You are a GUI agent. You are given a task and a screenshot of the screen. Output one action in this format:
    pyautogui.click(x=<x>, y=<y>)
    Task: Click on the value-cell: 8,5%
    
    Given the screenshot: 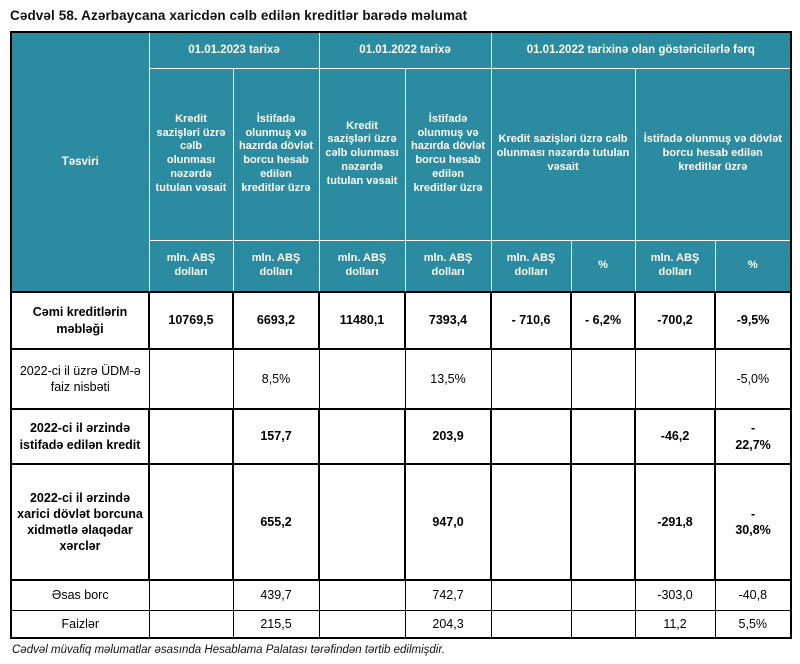 What is the action you would take?
    pyautogui.click(x=276, y=379)
    